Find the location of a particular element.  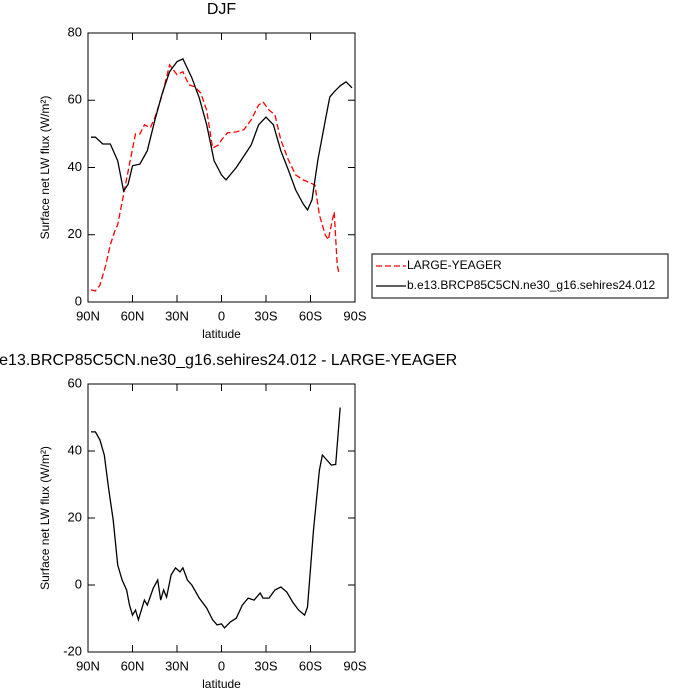

y-tick-label: -20 is located at coordinates (72, 650).